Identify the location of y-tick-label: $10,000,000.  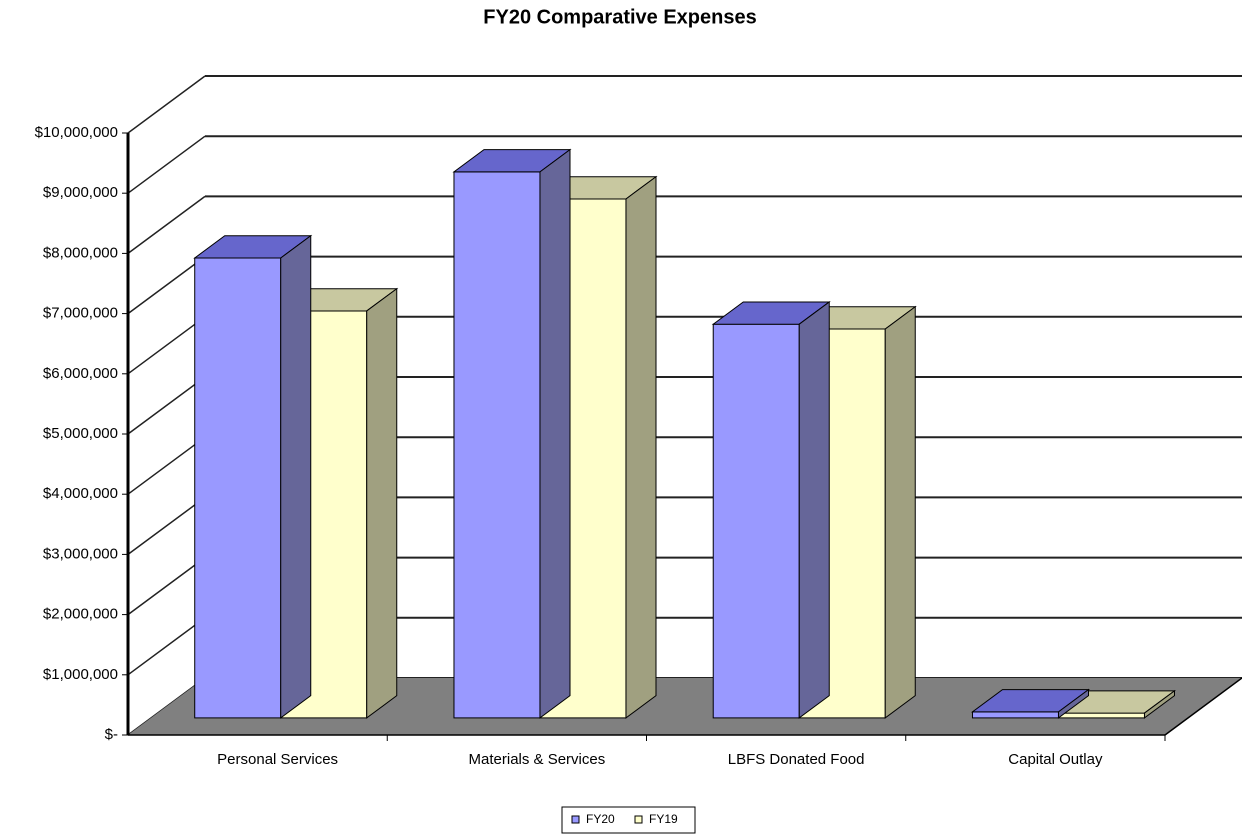
(76, 132).